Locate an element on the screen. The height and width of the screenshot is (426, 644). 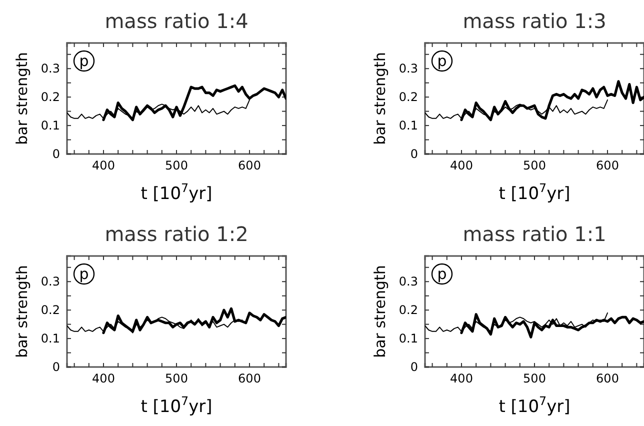
chart-title: mass ratio 1:2 is located at coordinates (176, 234).